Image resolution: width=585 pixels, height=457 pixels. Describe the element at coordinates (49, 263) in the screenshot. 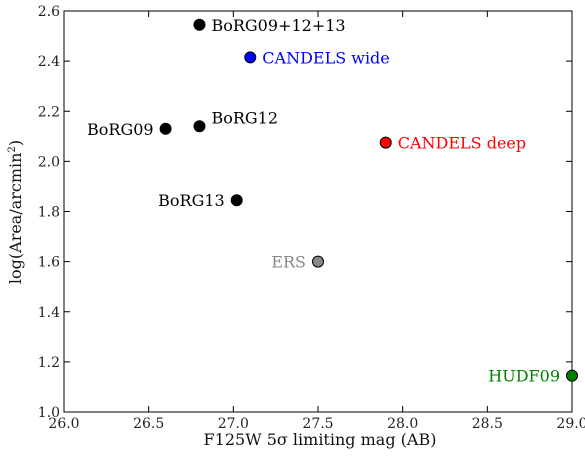

I see `y-tick-label: 1.6` at that location.